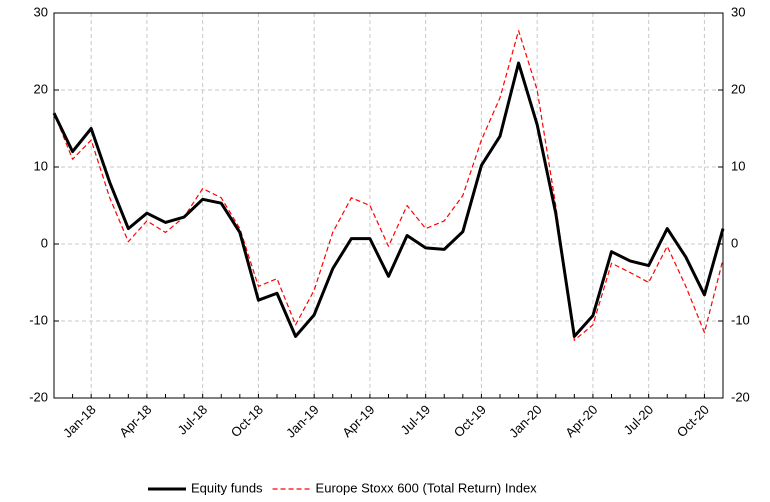 Image resolution: width=770 pixels, height=502 pixels. I want to click on x-tick-label: Jan-18, so click(79, 421).